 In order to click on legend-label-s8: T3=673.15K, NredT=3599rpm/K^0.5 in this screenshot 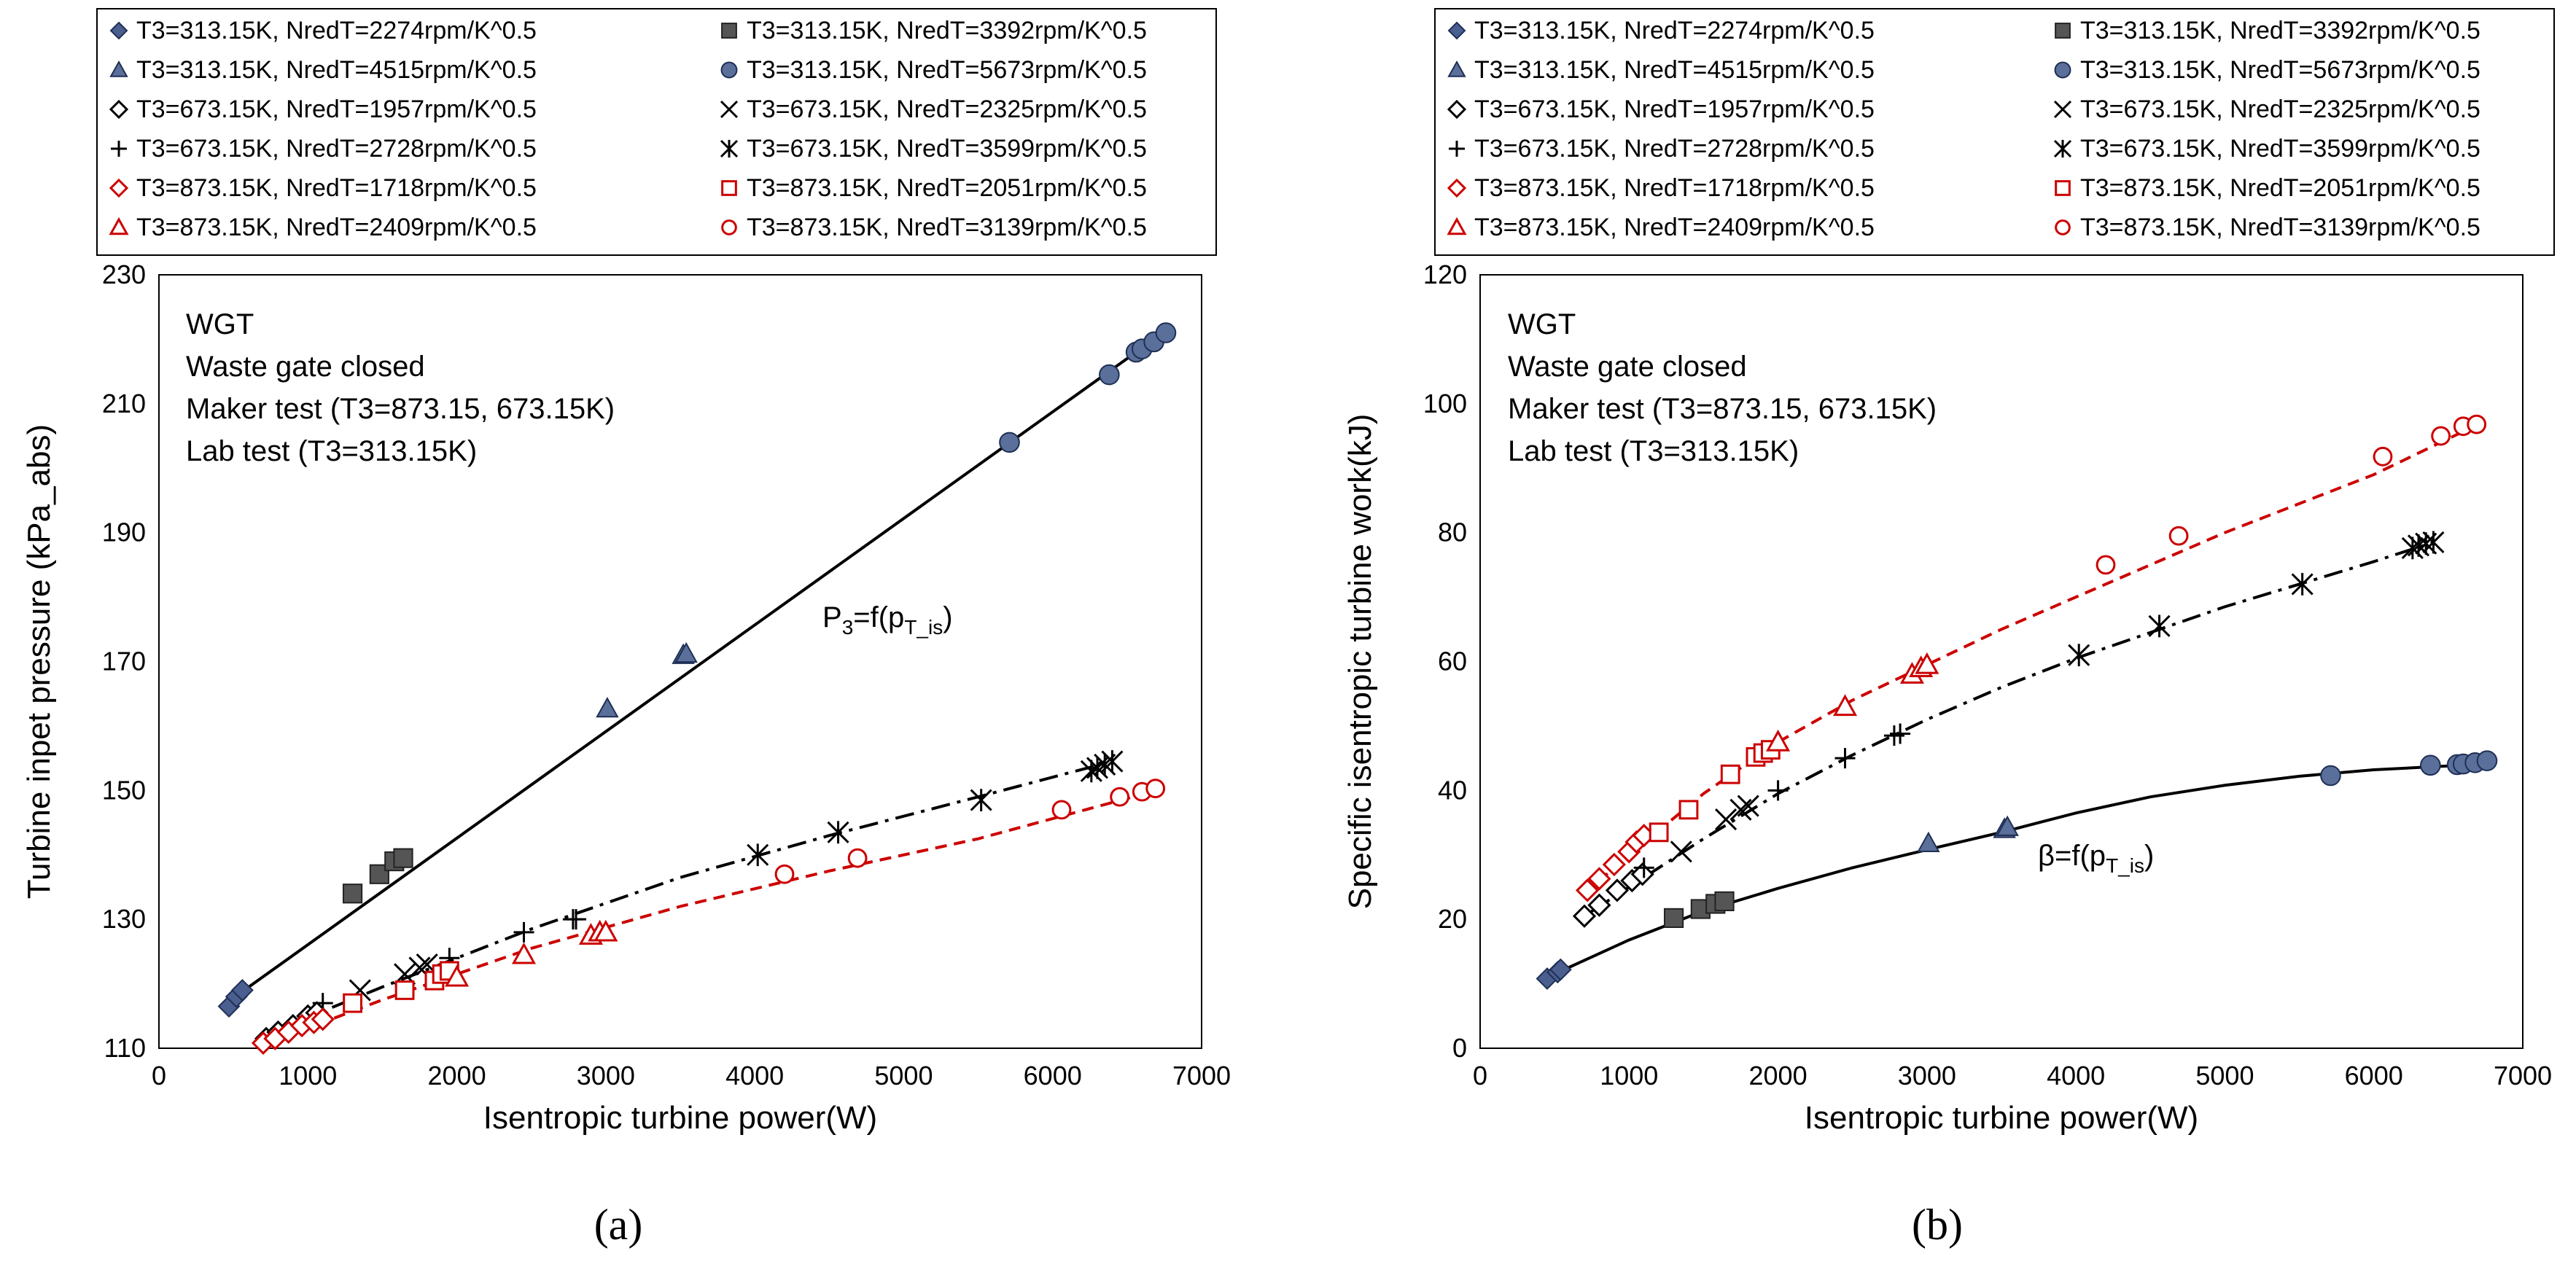, I will do `click(2280, 149)`.